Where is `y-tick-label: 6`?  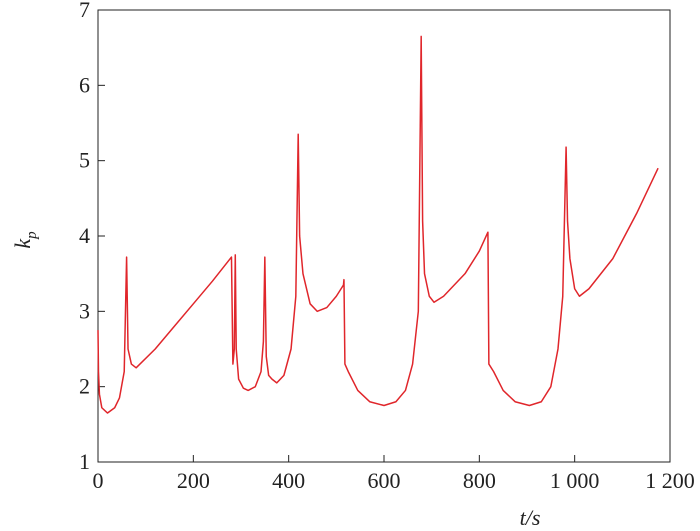 y-tick-label: 6 is located at coordinates (84, 84).